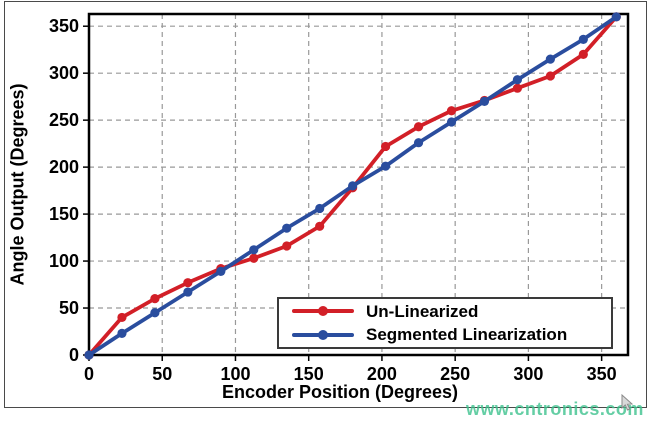 The width and height of the screenshot is (652, 427). Describe the element at coordinates (323, 334) in the screenshot. I see `legend-line-sample-blue` at that location.